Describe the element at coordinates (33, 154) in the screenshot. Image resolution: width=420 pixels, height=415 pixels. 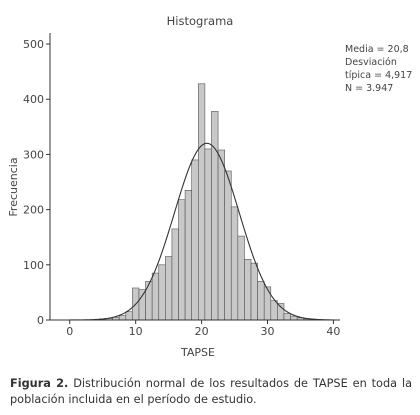
I see `y-tick-label: 300` at that location.